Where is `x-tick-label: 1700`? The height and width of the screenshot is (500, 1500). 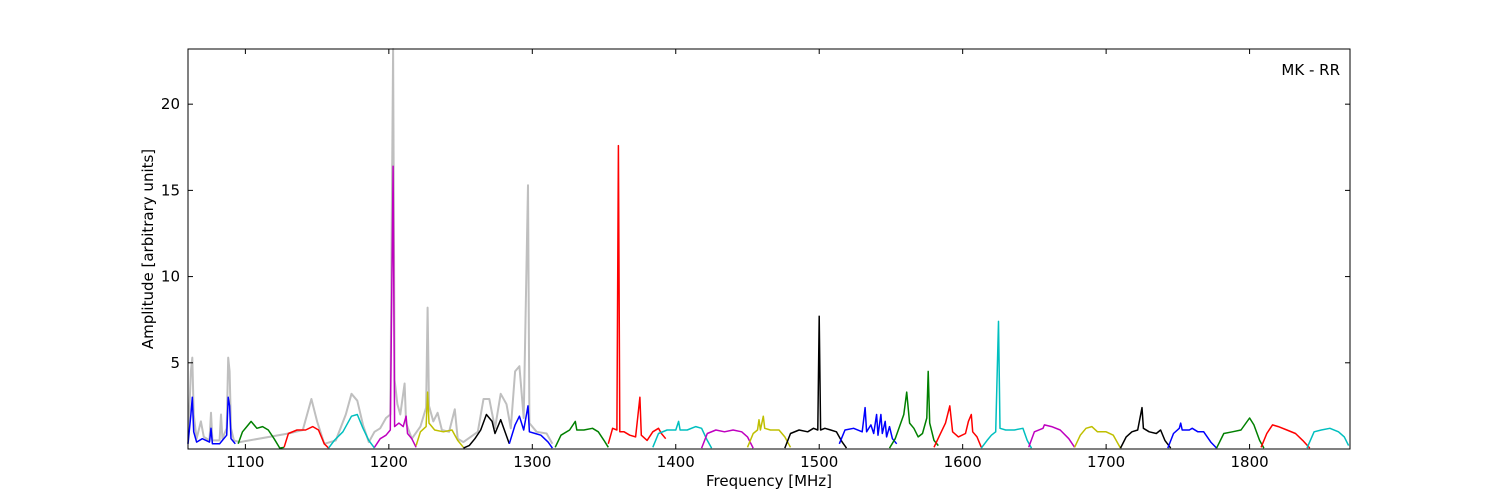
x-tick-label: 1700 is located at coordinates (1106, 462).